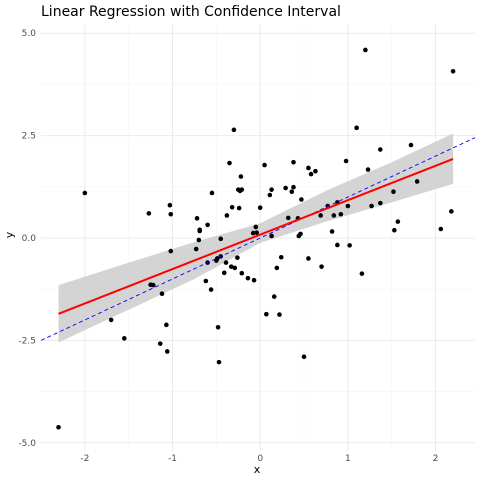 This screenshot has width=480, height=480. I want to click on y-axis-label: y, so click(9, 234).